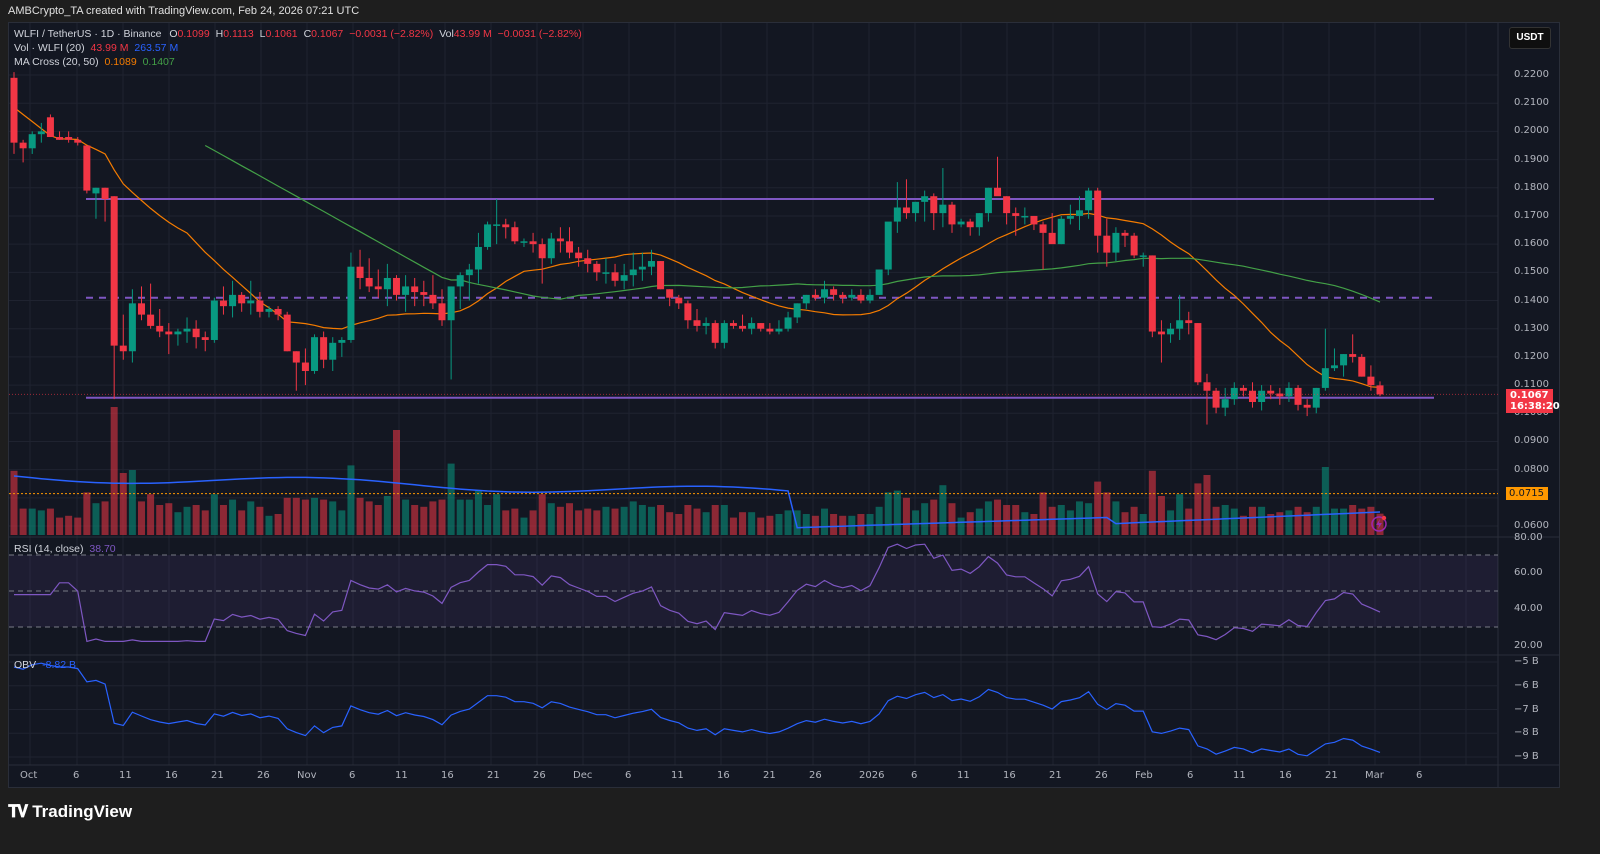 The image size is (1600, 854). What do you see at coordinates (1531, 356) in the screenshot?
I see `price-axis-label: 0.1200` at bounding box center [1531, 356].